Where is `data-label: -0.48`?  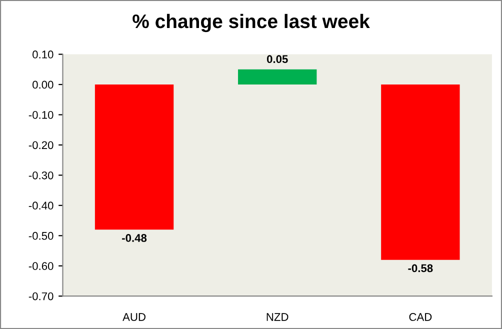
data-label: -0.48 is located at coordinates (134, 238).